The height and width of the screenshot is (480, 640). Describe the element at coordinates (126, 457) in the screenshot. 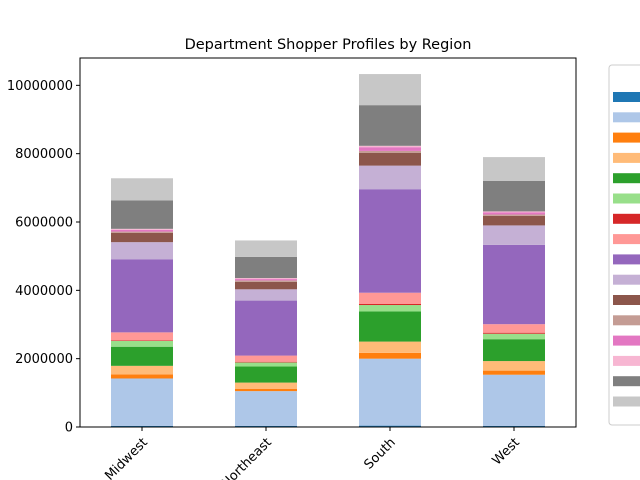

I see `x-tick-label: Midwest` at that location.